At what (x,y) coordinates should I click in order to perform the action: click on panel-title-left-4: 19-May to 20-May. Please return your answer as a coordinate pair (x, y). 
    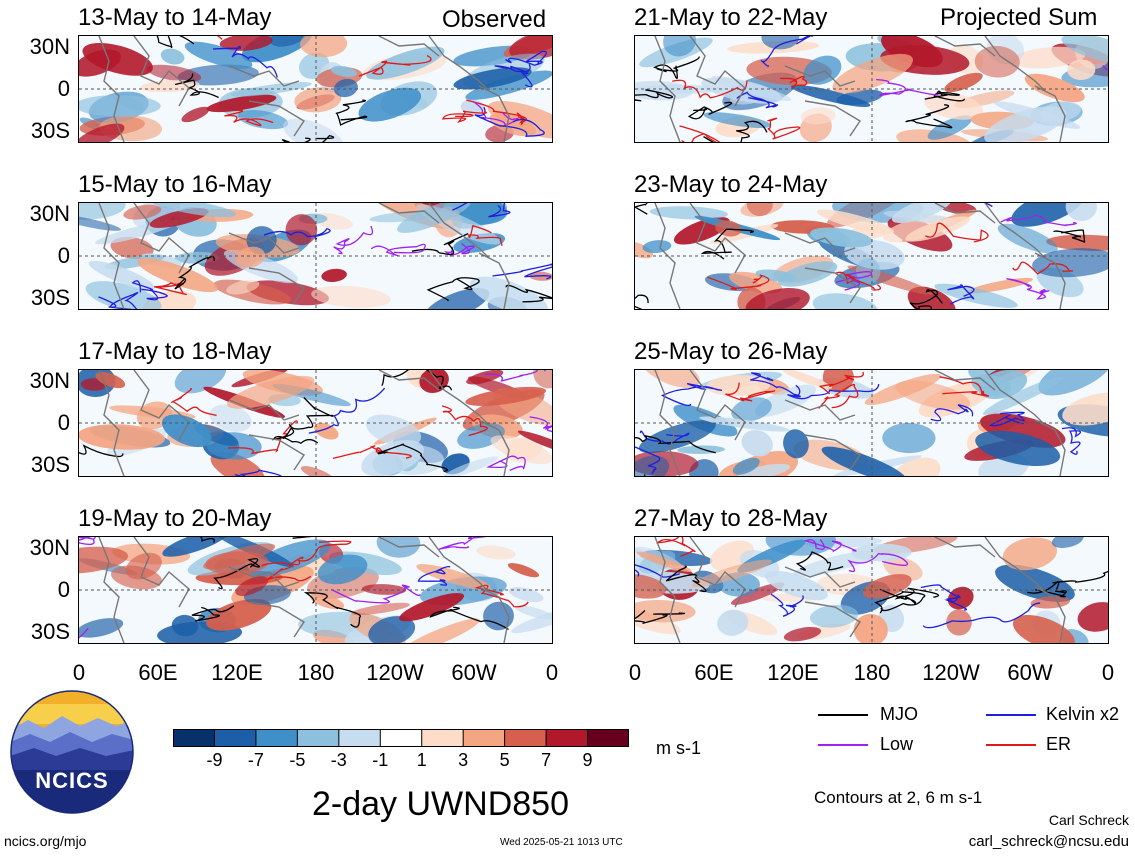
    Looking at the image, I should click on (175, 518).